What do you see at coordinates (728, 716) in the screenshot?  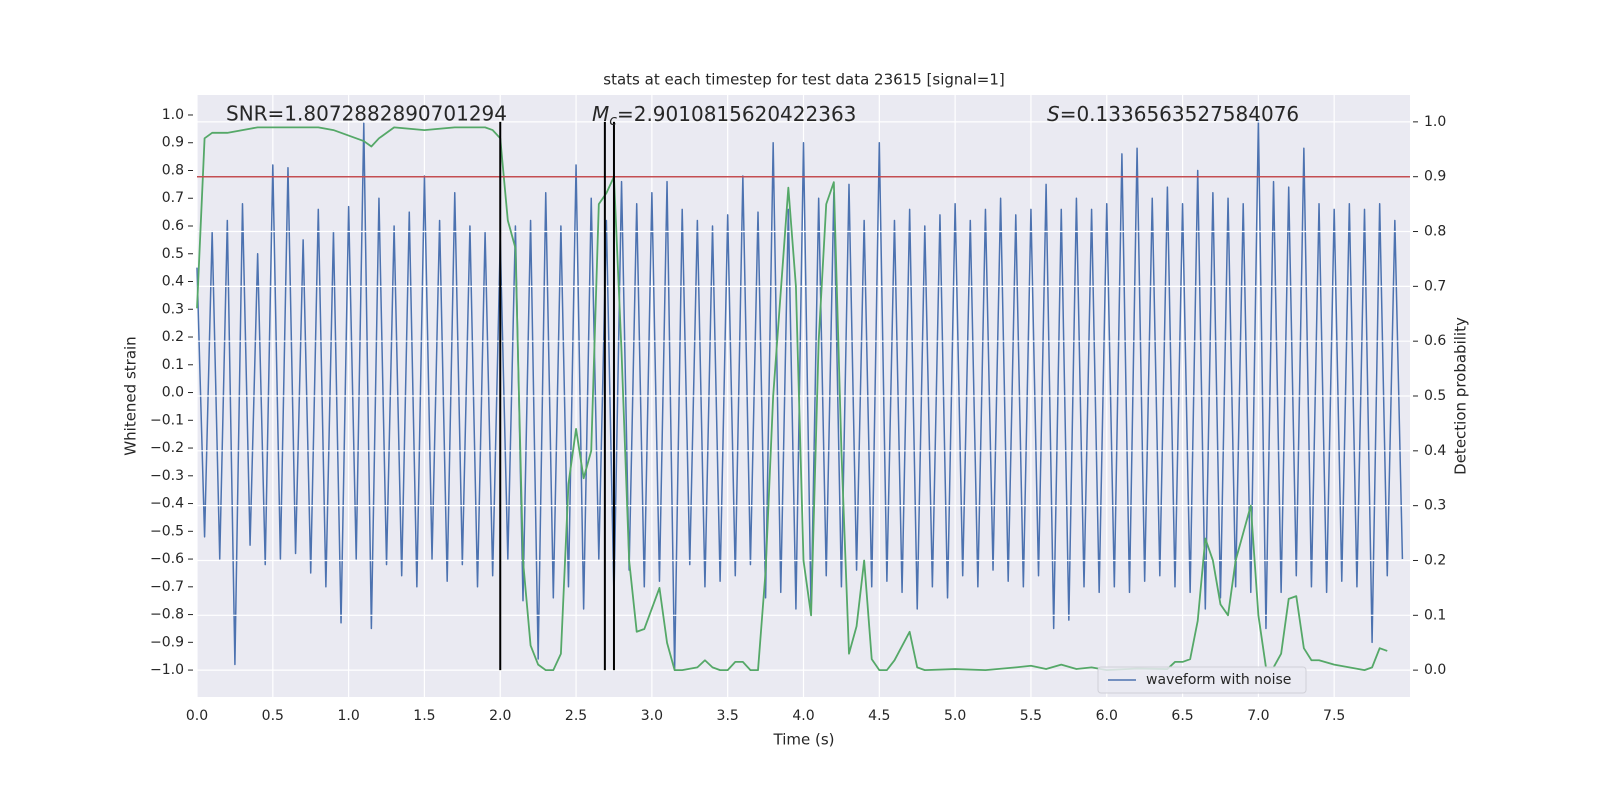 I see `x-tick-label: 3.5` at bounding box center [728, 716].